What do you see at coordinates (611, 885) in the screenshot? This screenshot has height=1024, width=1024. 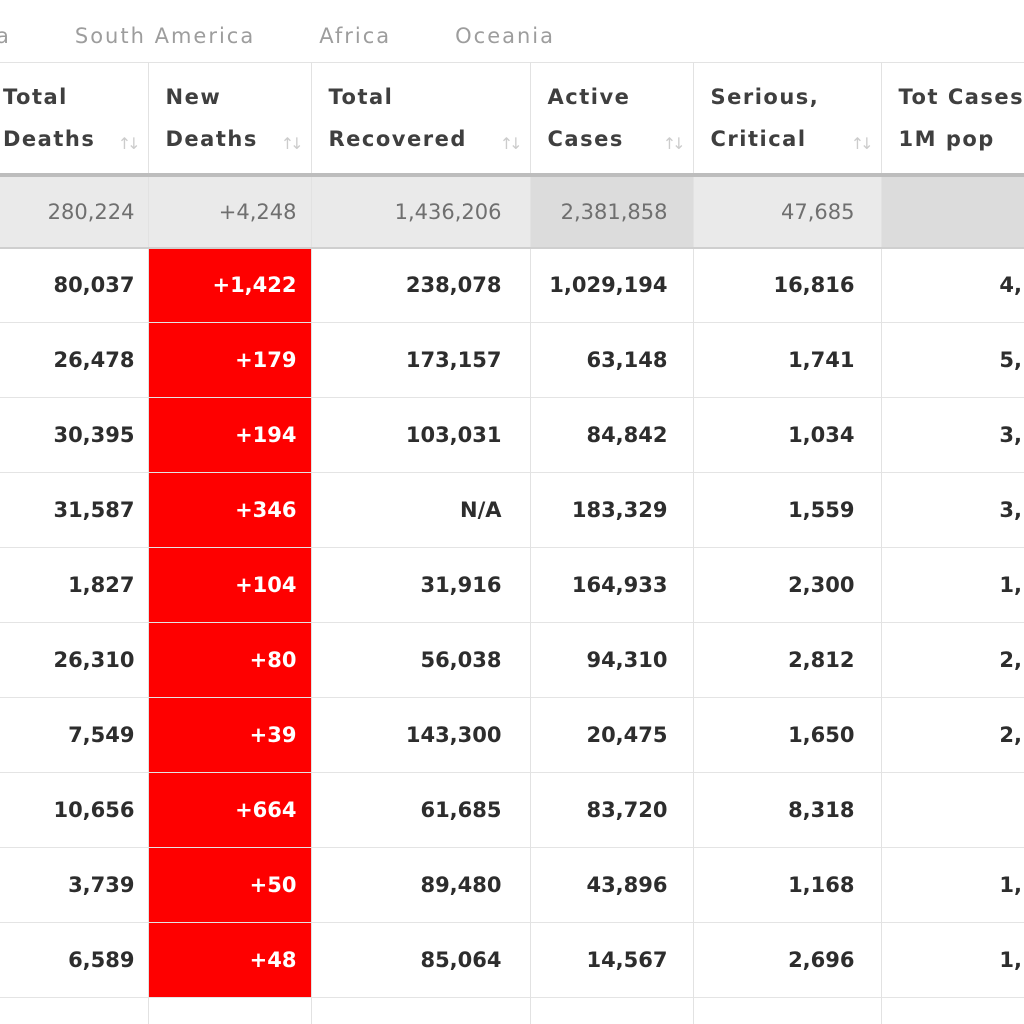 I see `cell-active-cases: 43,896` at bounding box center [611, 885].